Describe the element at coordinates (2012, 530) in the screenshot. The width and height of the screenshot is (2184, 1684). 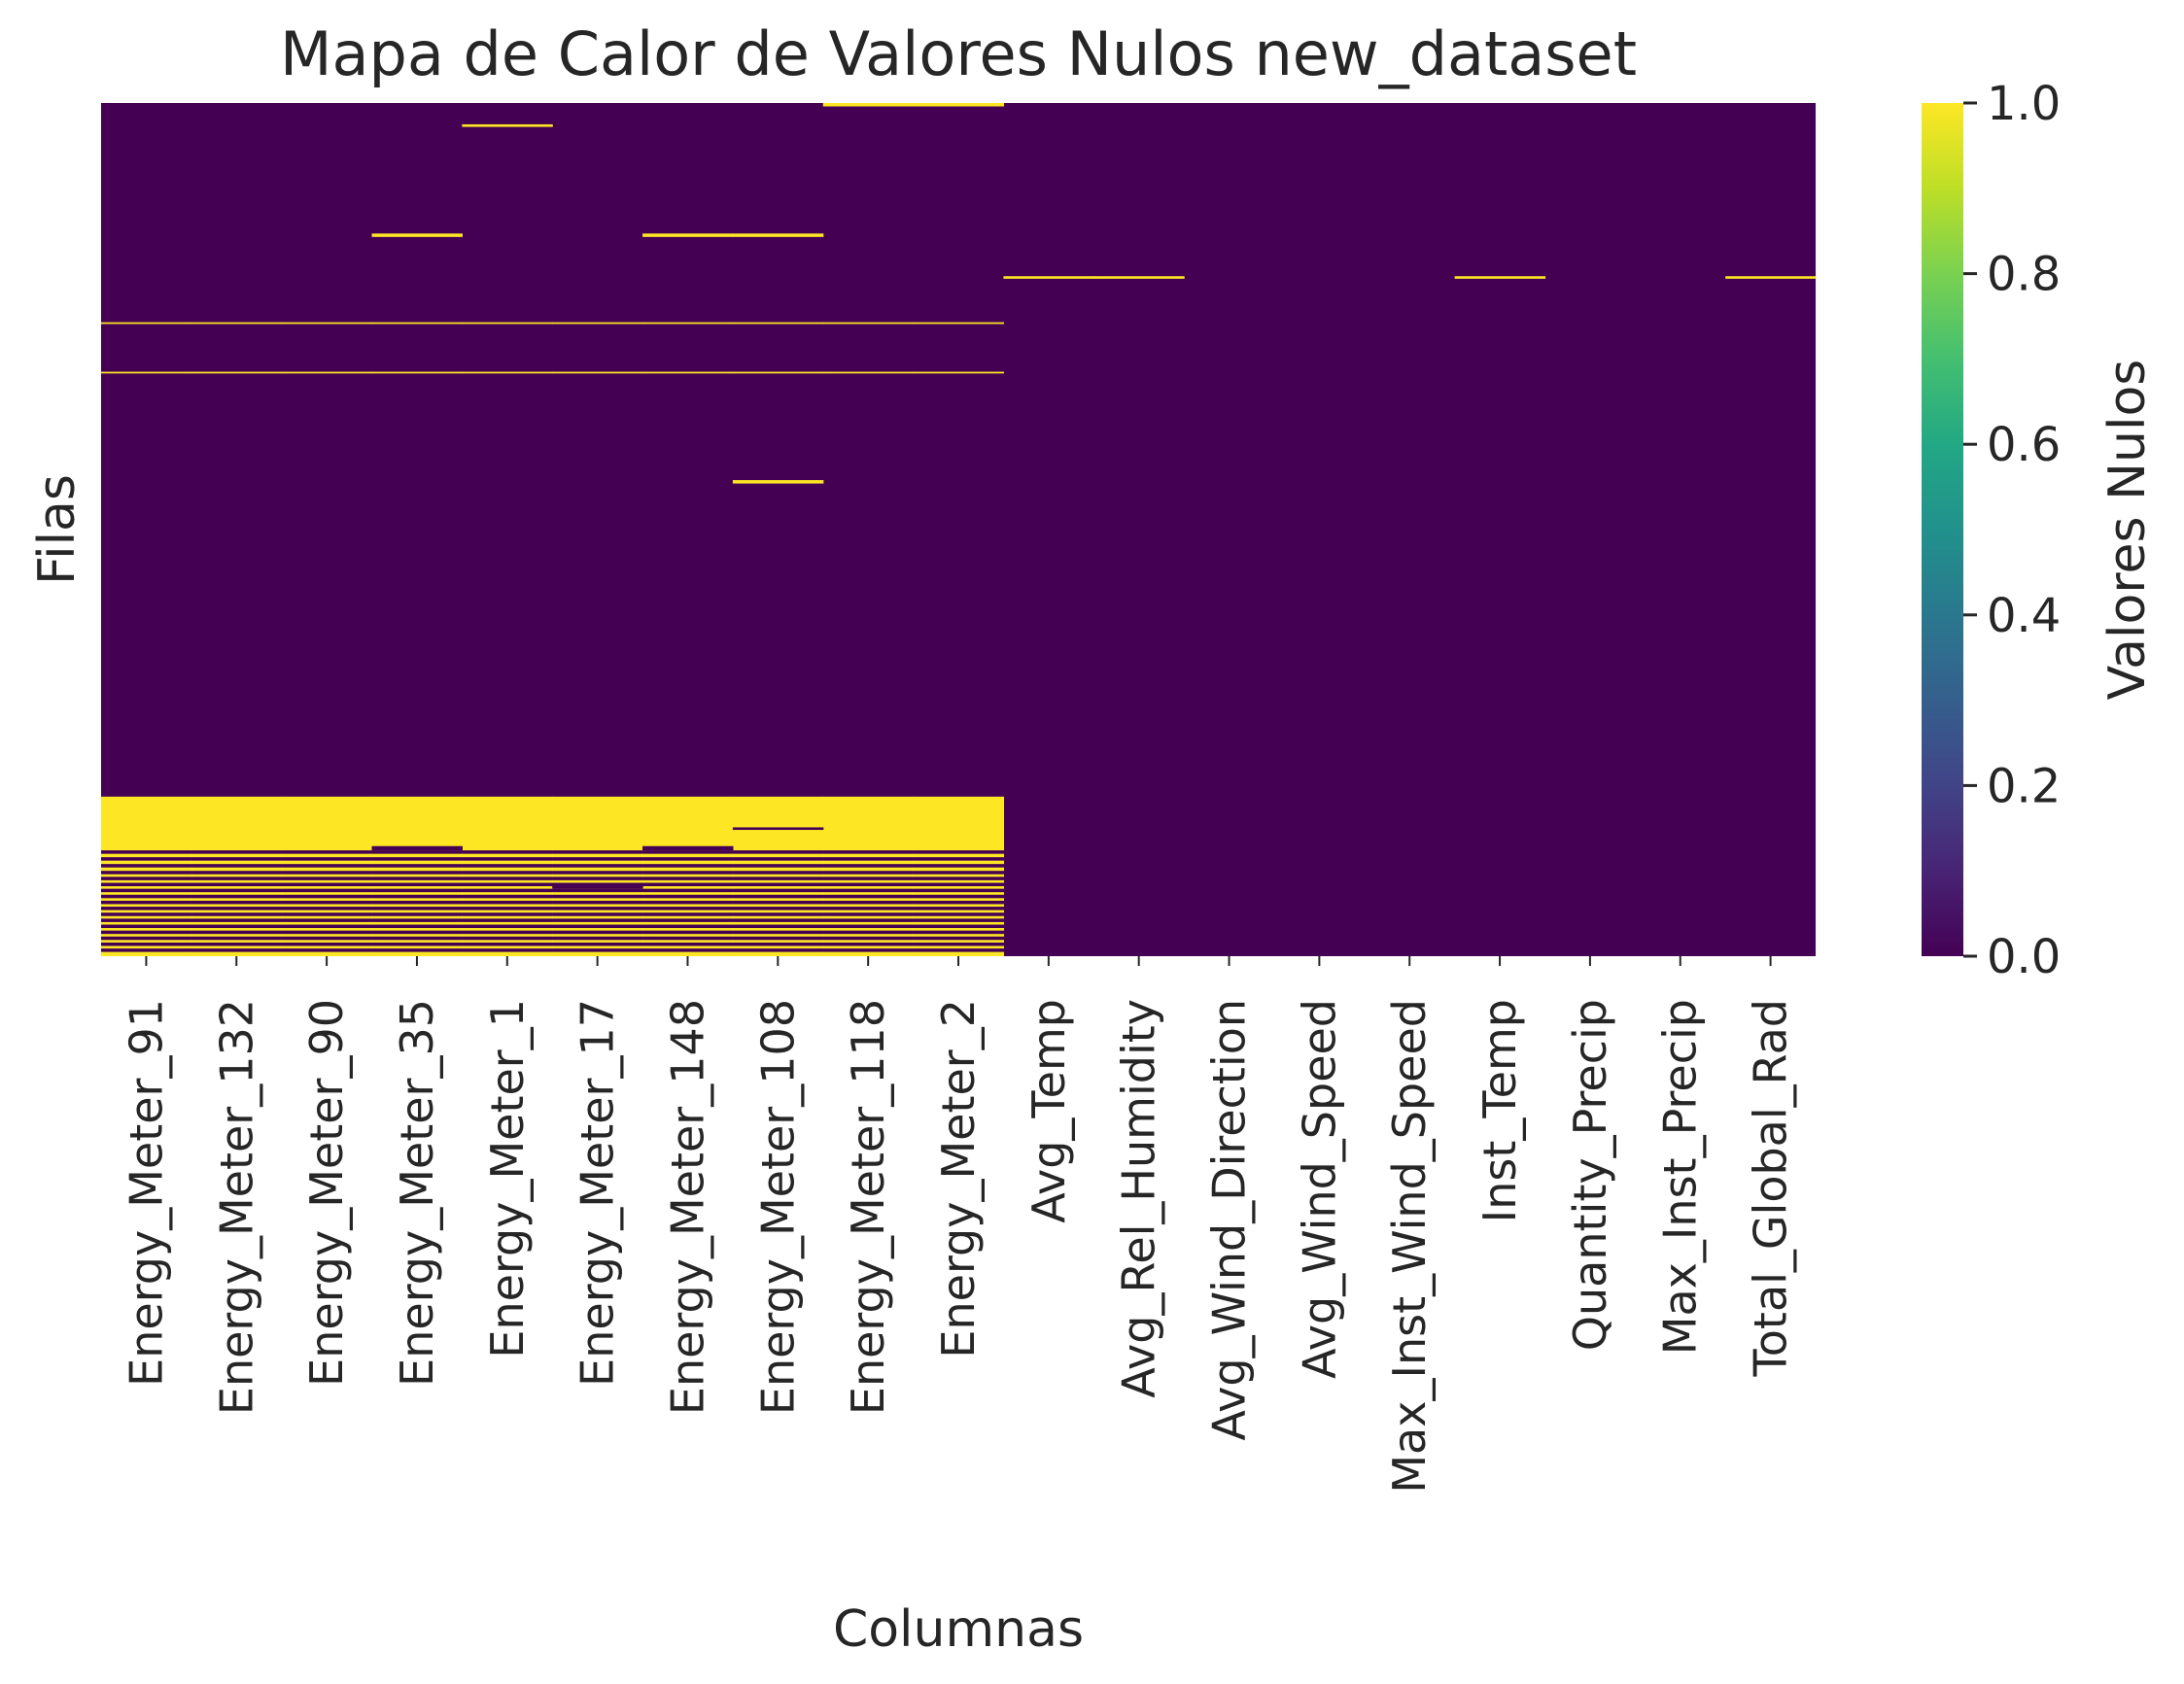
I see `colorbar-ticks: 0.0 0.2 0.4 0.6 0.8 1.0` at that location.